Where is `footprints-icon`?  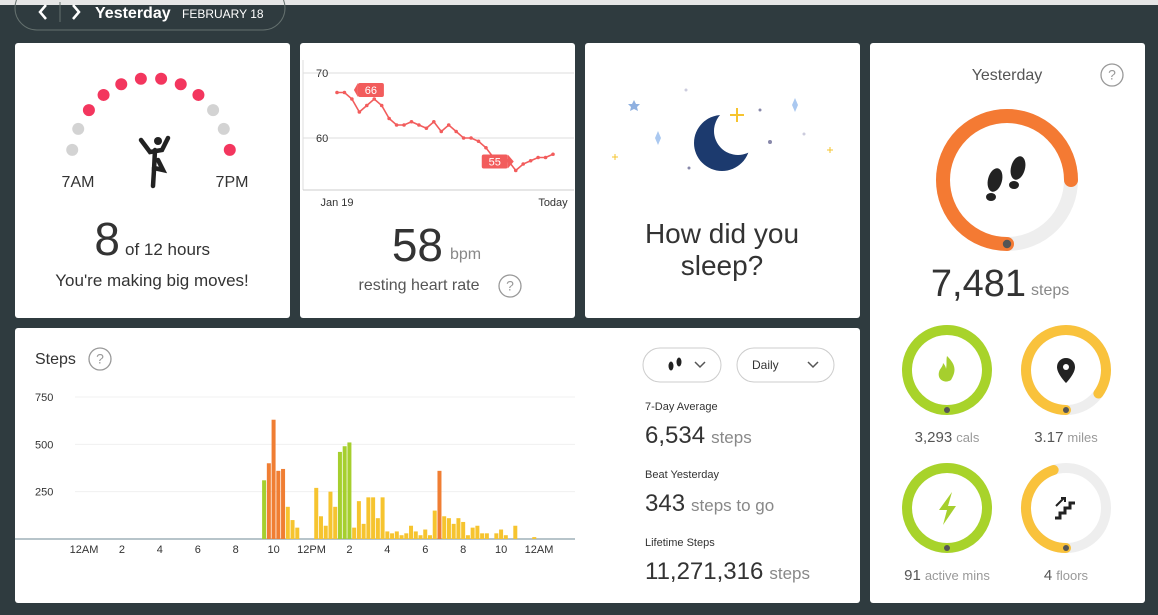 footprints-icon is located at coordinates (1006, 178).